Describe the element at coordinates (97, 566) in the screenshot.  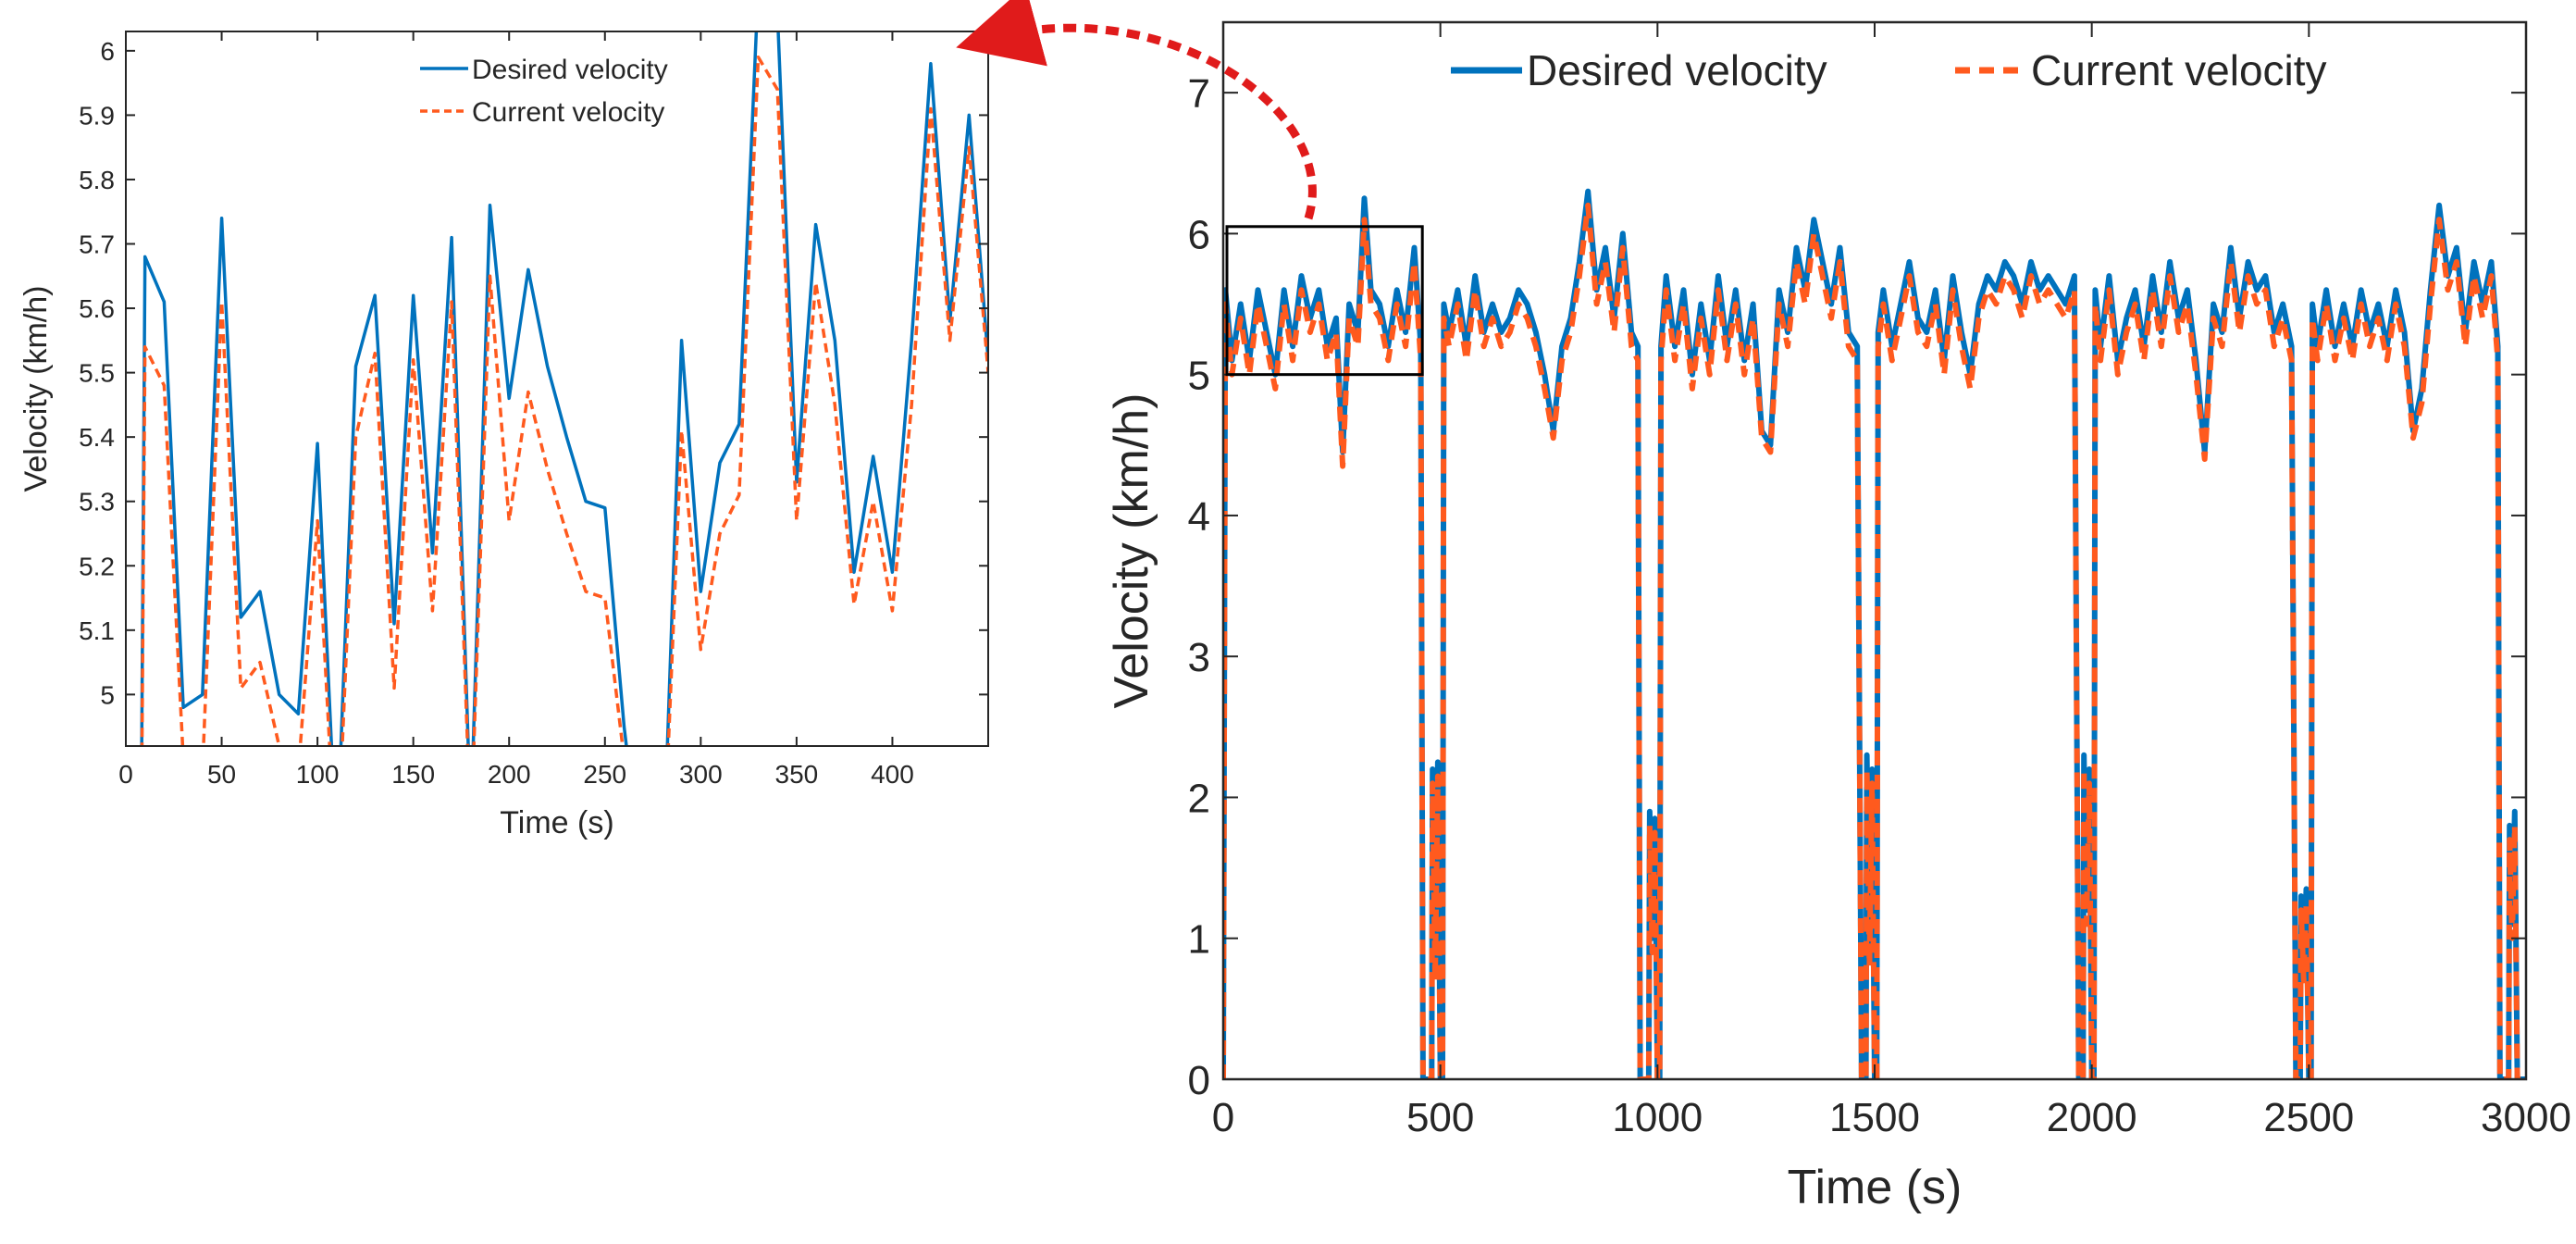
I see `zoom-y-tick-label: 5.2` at that location.